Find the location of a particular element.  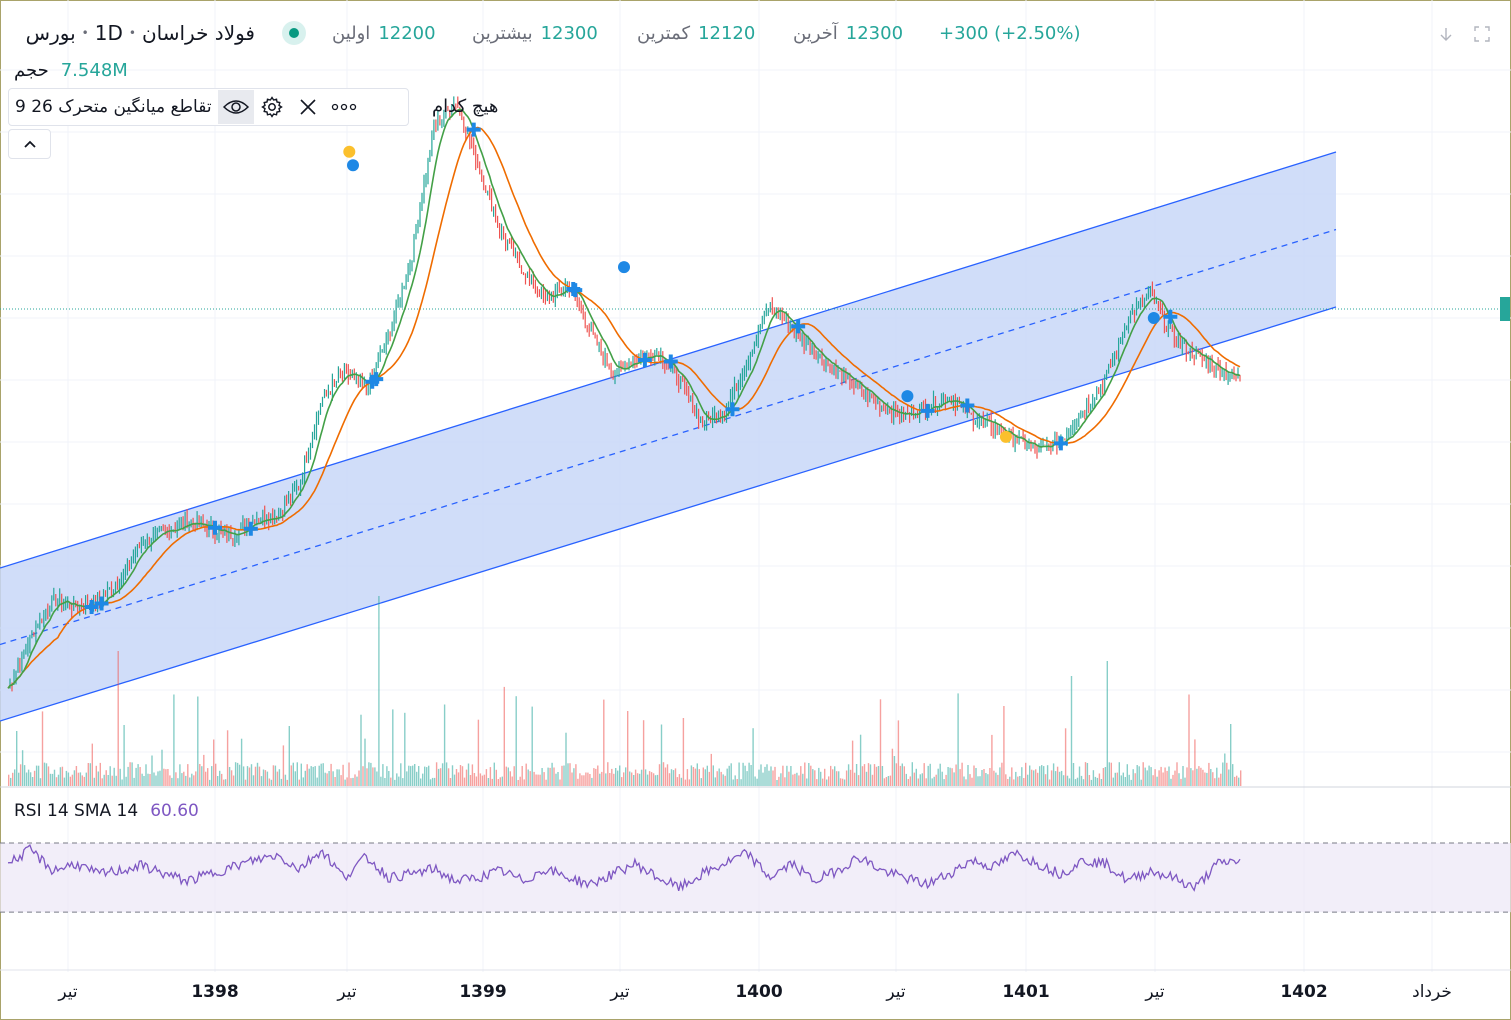

crossover-marker is located at coordinates (1170, 316).